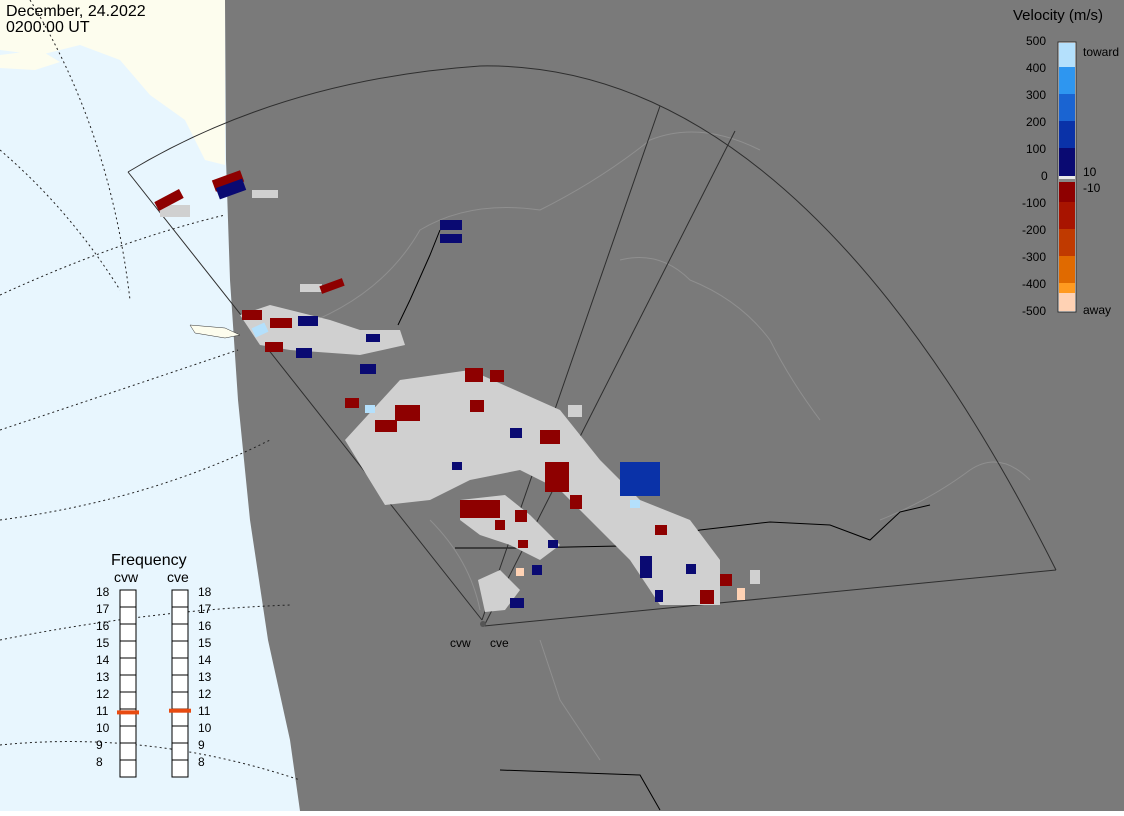  Describe the element at coordinates (1044, 176) in the screenshot. I see `colorbar-tick: 0` at that location.